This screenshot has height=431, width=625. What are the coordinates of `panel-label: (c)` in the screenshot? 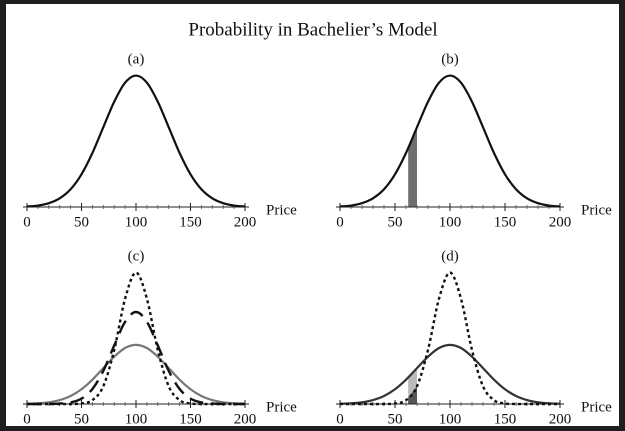 It's located at (136, 256).